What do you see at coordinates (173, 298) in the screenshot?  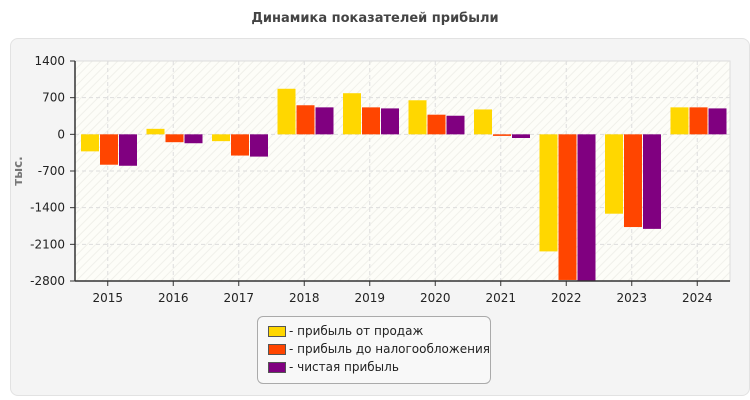 I see `x-tick-label: 2016` at bounding box center [173, 298].